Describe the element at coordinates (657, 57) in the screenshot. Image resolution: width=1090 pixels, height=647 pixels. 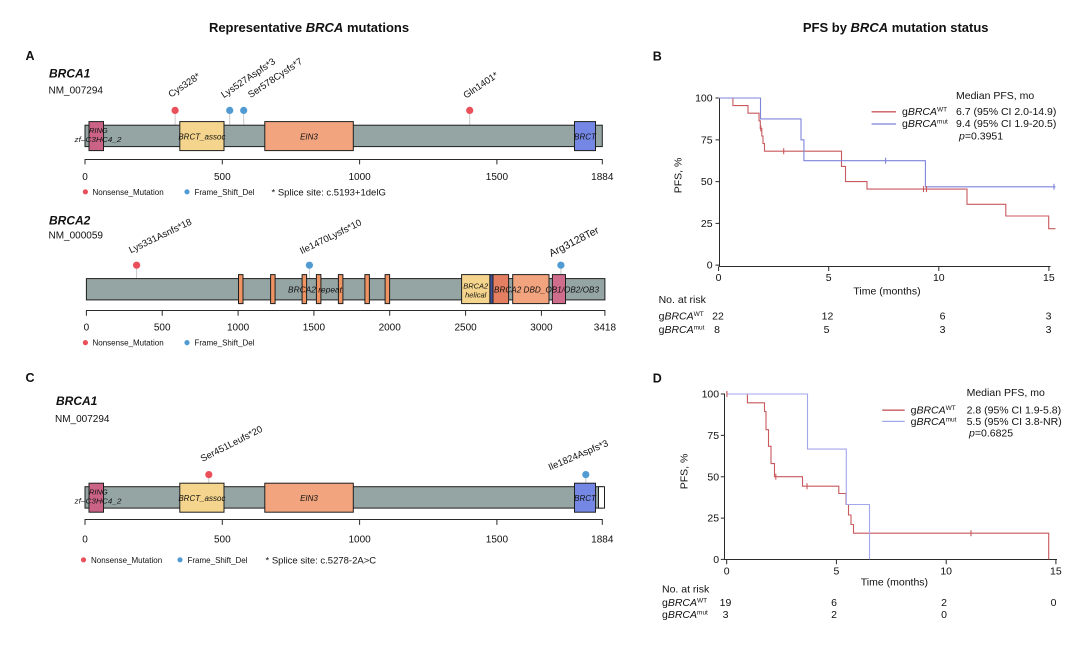
I see `svg-text: B` at that location.